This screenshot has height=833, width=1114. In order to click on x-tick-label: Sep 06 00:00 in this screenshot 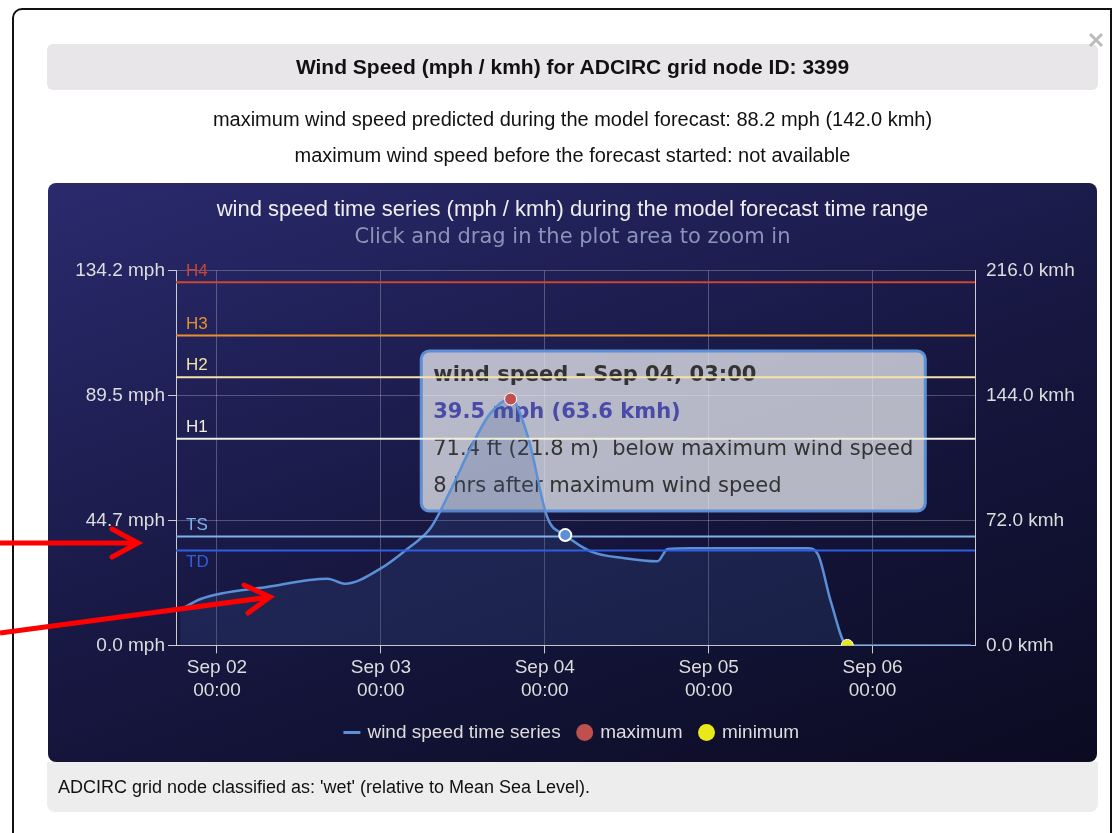, I will do `click(872, 678)`.